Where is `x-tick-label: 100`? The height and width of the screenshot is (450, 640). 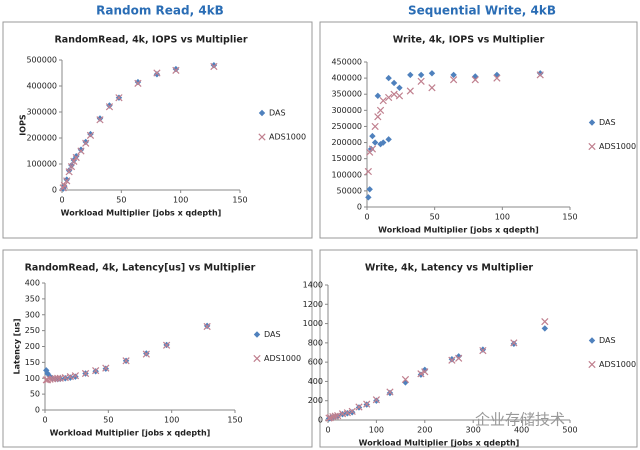
x-tick-label: 100 is located at coordinates (171, 420).